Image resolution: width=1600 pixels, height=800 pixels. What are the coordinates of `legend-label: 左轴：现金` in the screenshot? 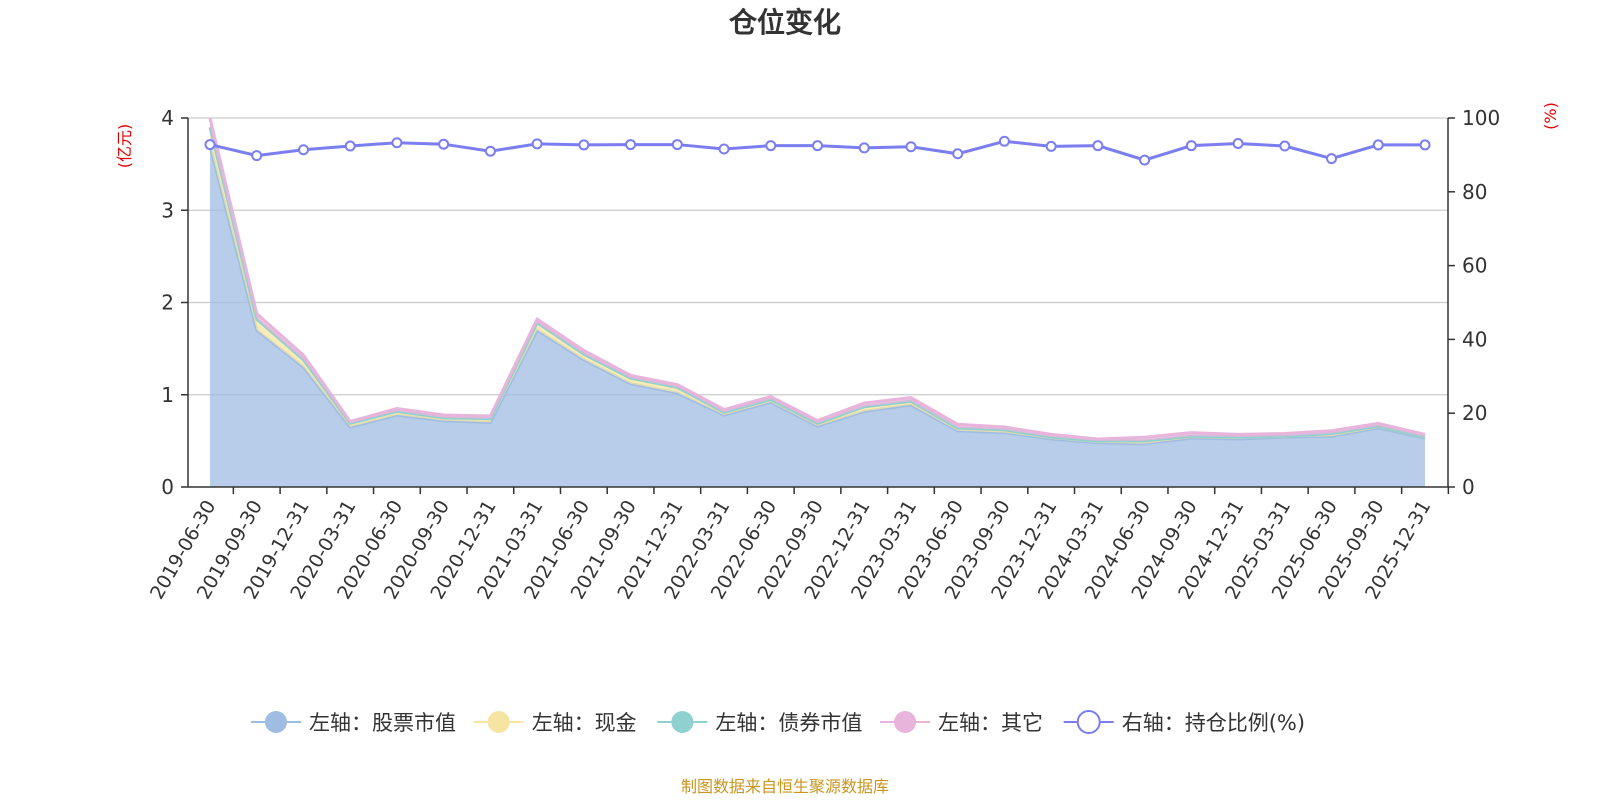 It's located at (584, 723).